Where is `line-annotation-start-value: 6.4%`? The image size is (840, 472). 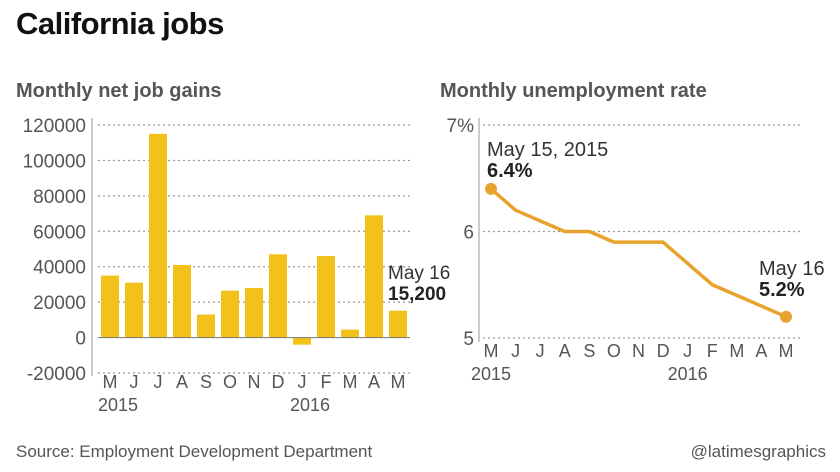 line-annotation-start-value: 6.4% is located at coordinates (510, 171).